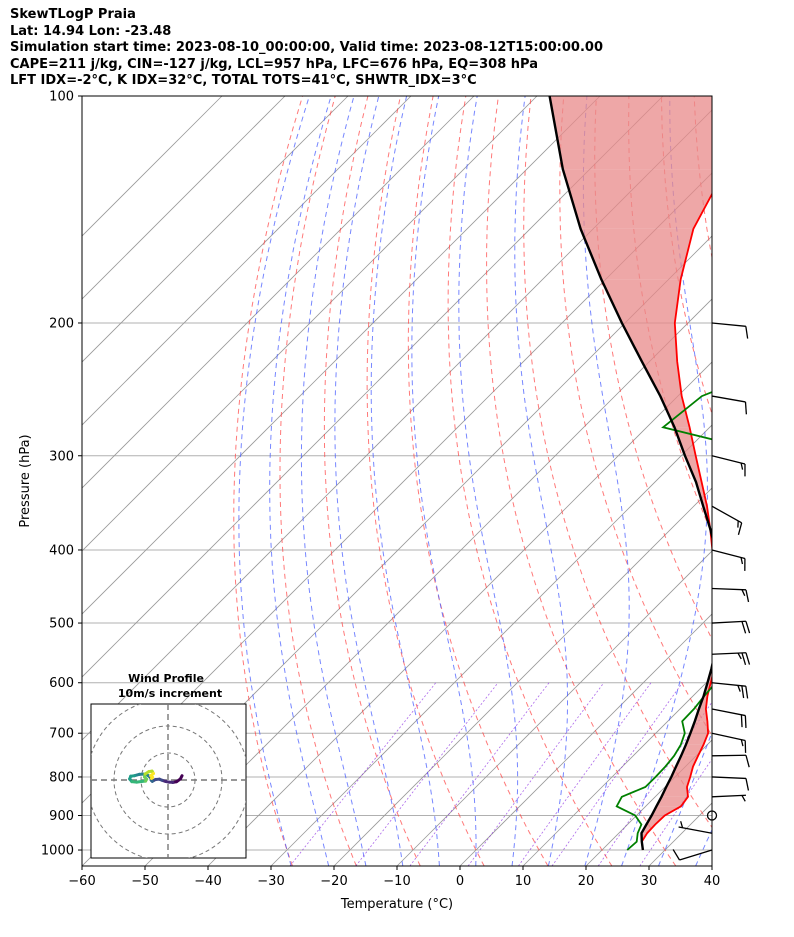 The image size is (794, 937). I want to click on x-tick-label: 40, so click(712, 881).